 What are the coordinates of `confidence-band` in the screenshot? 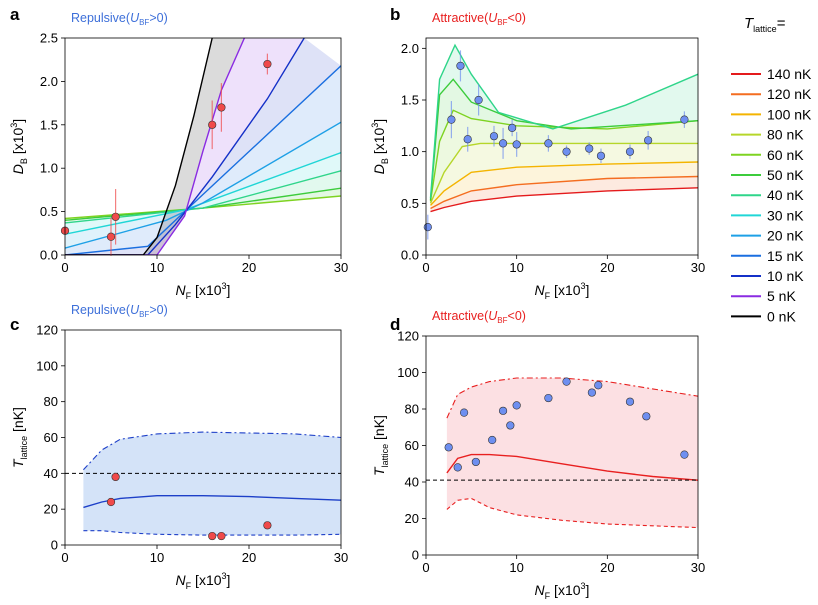 It's located at (212, 484).